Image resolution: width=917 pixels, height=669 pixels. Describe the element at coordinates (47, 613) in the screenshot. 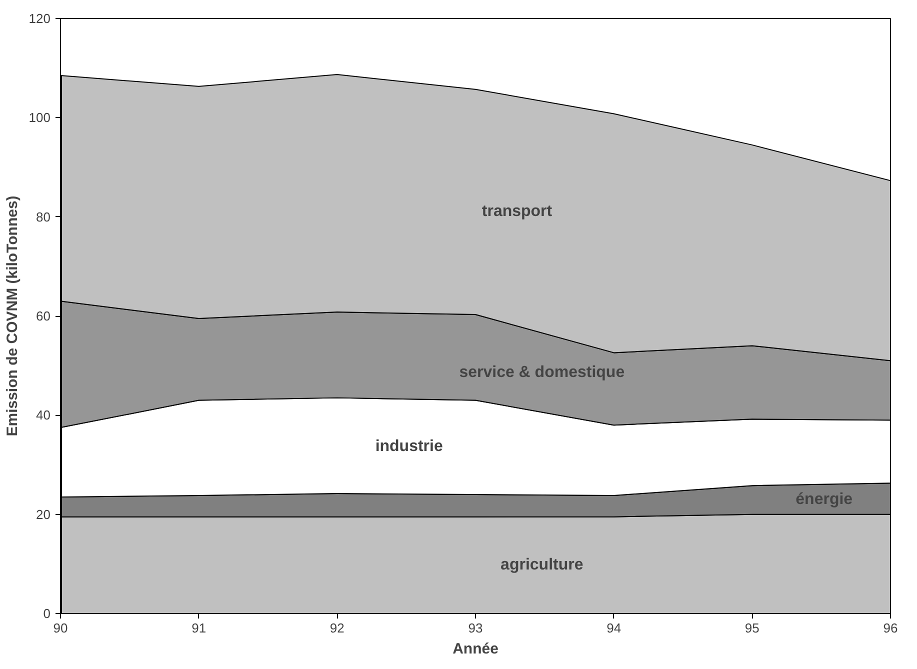

I see `y-tick-label: 0` at that location.